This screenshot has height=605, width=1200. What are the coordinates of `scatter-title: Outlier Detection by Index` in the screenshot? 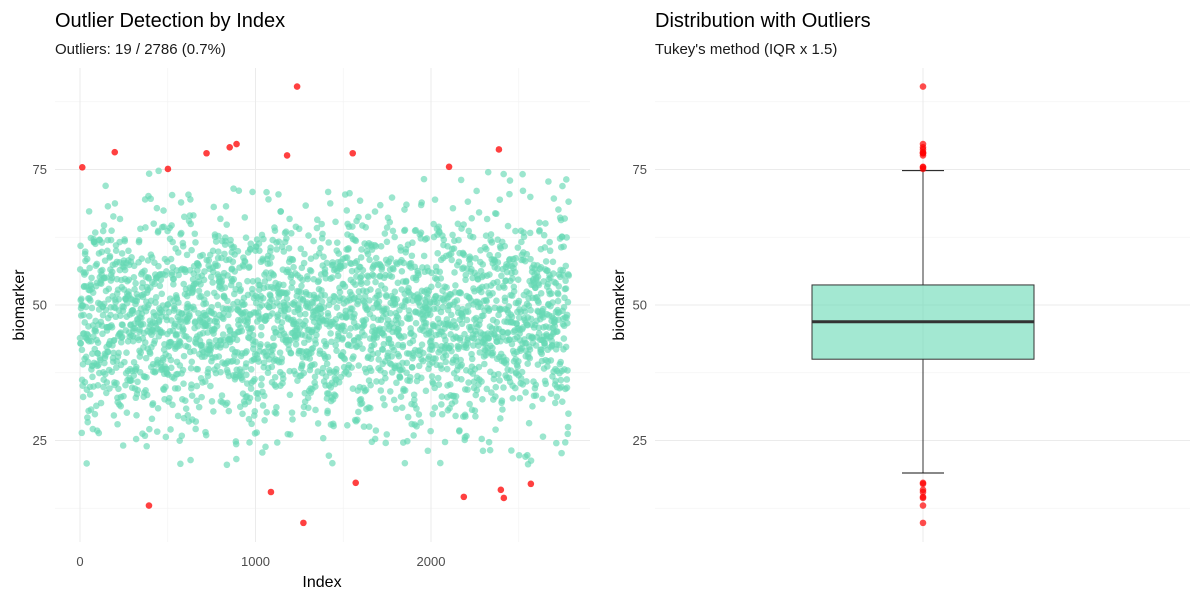 It's located at (170, 21).